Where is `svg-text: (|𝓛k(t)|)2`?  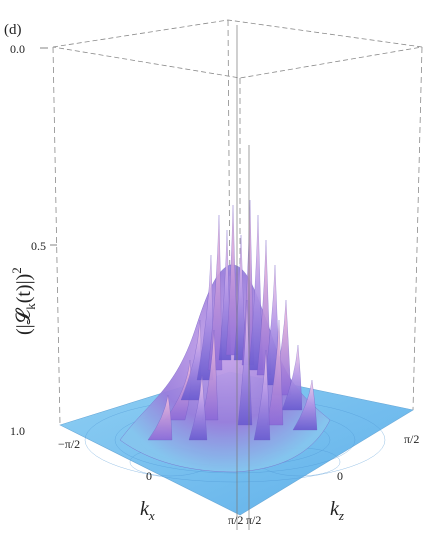
svg-text: (|𝓛k(t)|)2 is located at coordinates (23, 301).